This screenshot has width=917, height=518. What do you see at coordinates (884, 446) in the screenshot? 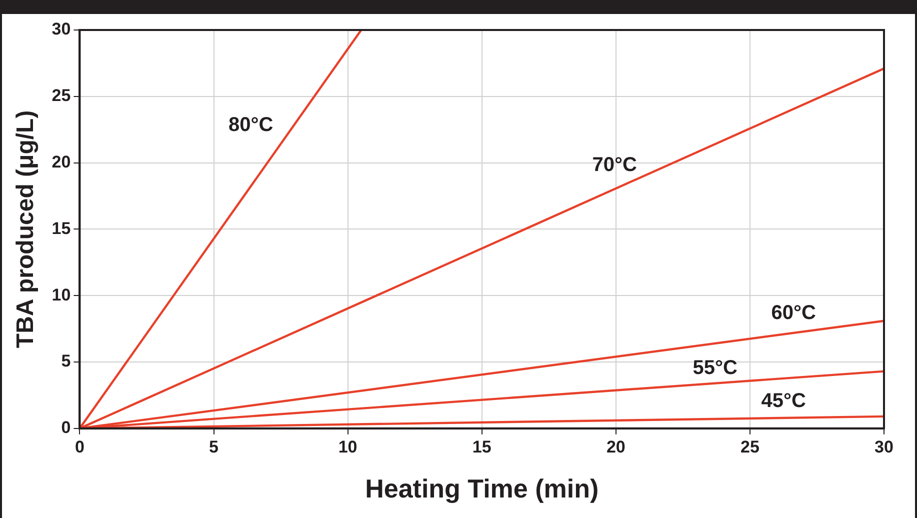
I see `x-tick-label: 30` at bounding box center [884, 446].